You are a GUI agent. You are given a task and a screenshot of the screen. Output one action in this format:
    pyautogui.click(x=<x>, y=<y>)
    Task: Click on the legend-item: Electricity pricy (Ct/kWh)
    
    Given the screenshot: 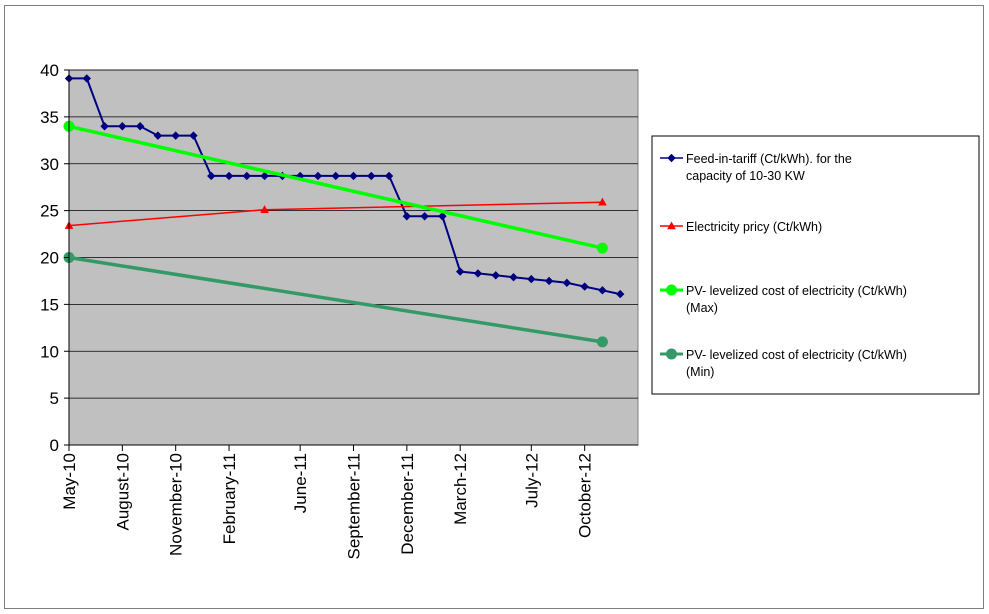 What is the action you would take?
    pyautogui.click(x=741, y=227)
    